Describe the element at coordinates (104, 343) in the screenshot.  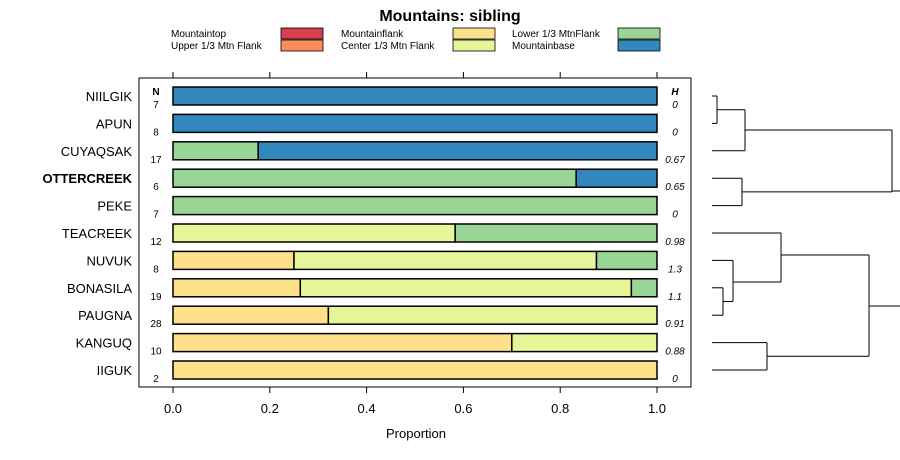
I see `row-label: KANGUQ` at that location.